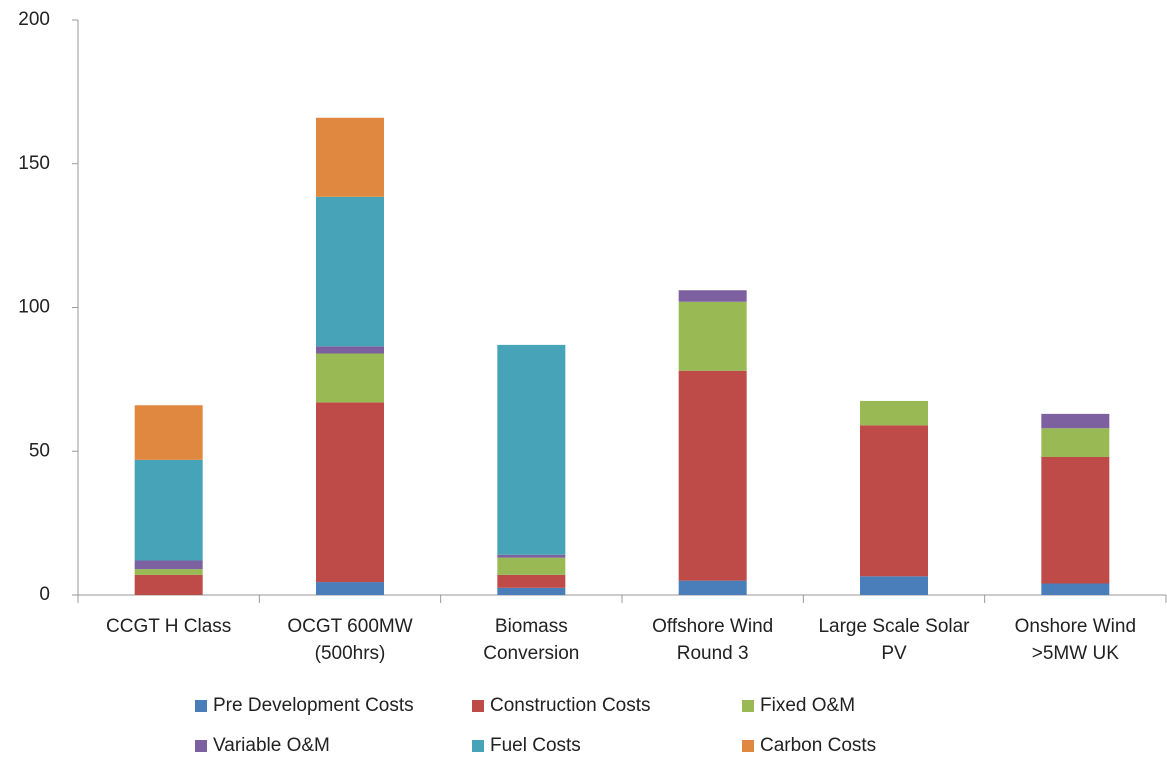 The width and height of the screenshot is (1167, 760). I want to click on y-tick-label: 200, so click(34, 19).